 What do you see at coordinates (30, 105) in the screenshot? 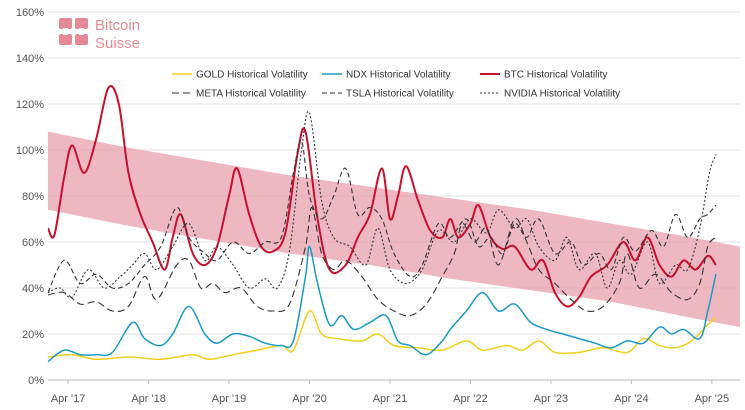
I see `y-tick-label: 120%` at bounding box center [30, 105].